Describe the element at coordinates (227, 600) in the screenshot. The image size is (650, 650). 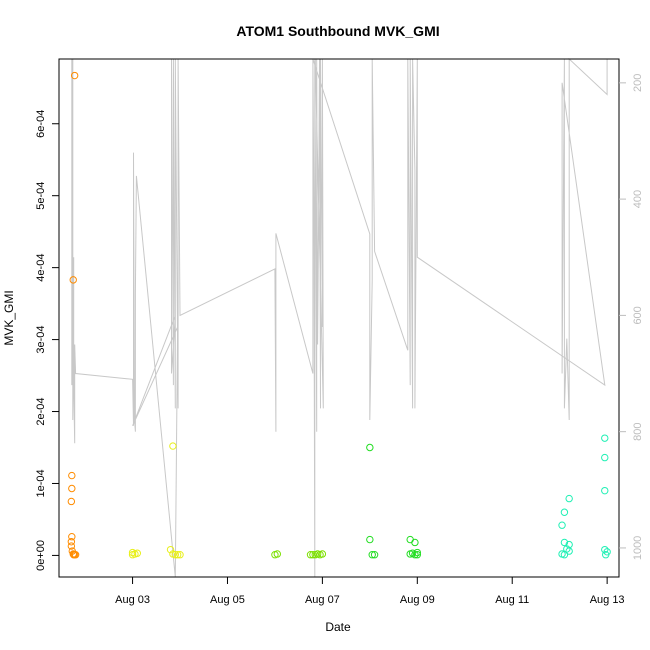
I see `x-tick-label: Aug 05` at that location.